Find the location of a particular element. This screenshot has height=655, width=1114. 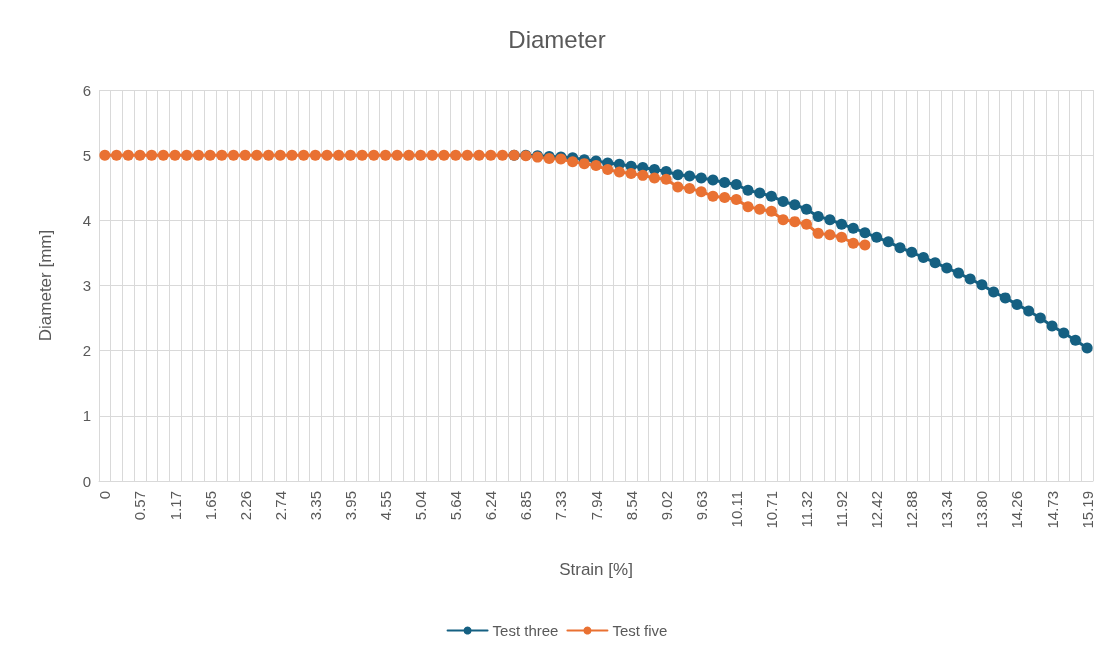

x-tick-label: 7.33 is located at coordinates (561, 506).